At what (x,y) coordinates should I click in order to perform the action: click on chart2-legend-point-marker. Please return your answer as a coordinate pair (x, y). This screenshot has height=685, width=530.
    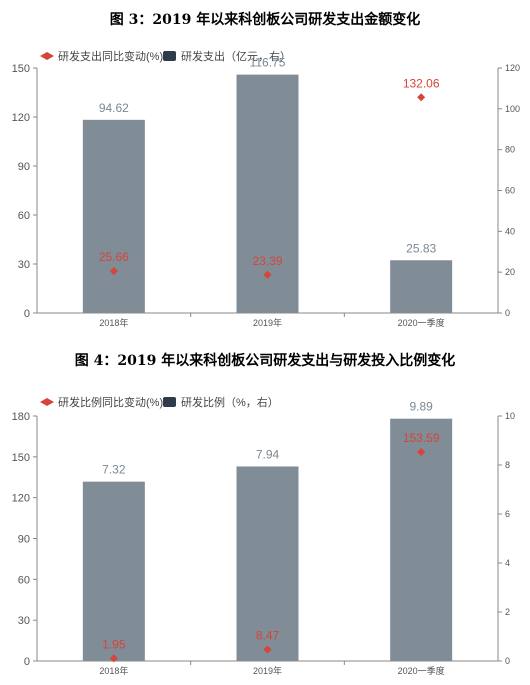
    Looking at the image, I should click on (47, 402).